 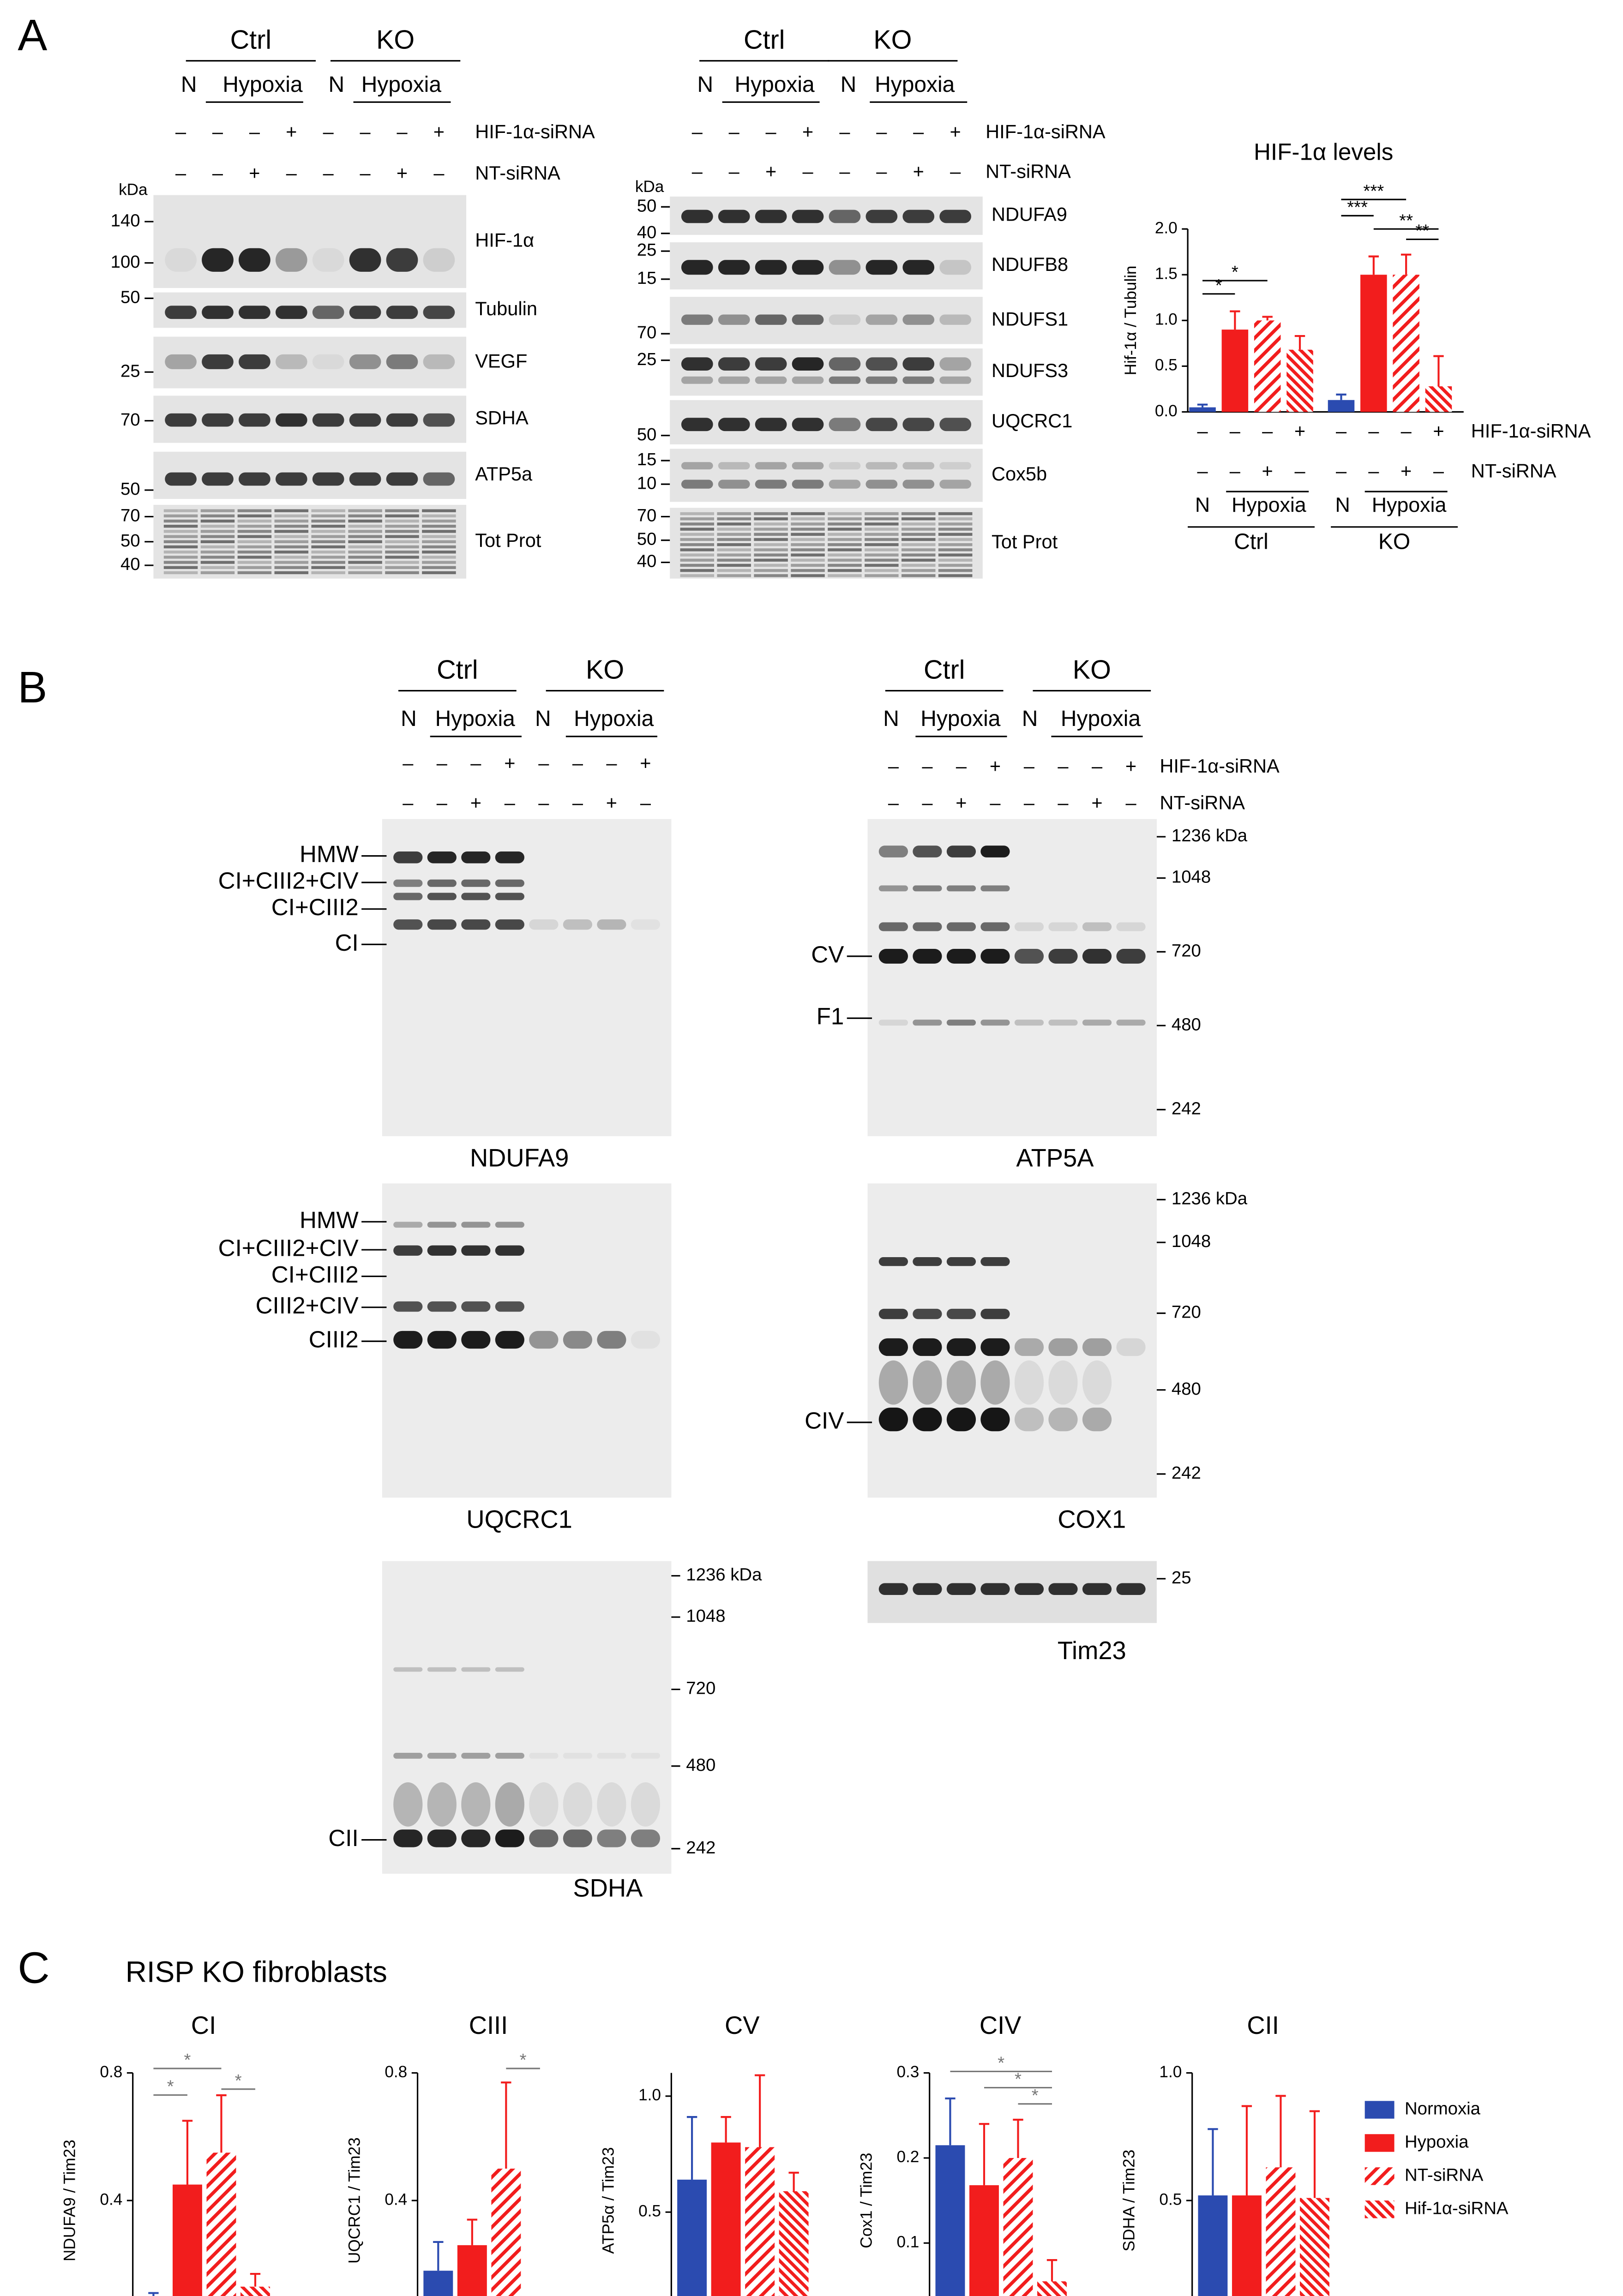 What do you see at coordinates (315, 1274) in the screenshot?
I see `complex-label: CI+CIII2` at bounding box center [315, 1274].